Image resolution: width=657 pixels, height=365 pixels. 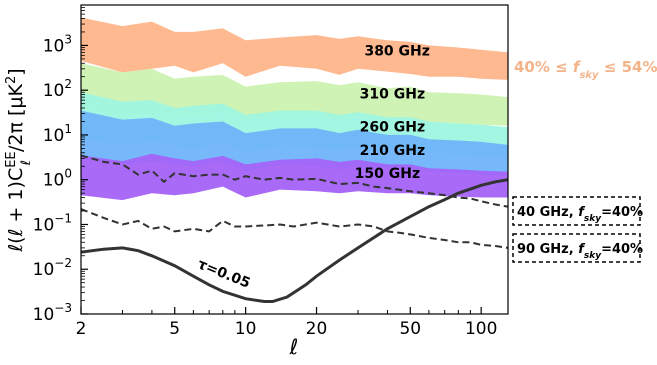 What do you see at coordinates (481, 329) in the screenshot?
I see `x-tick-label-100: 100` at bounding box center [481, 329].